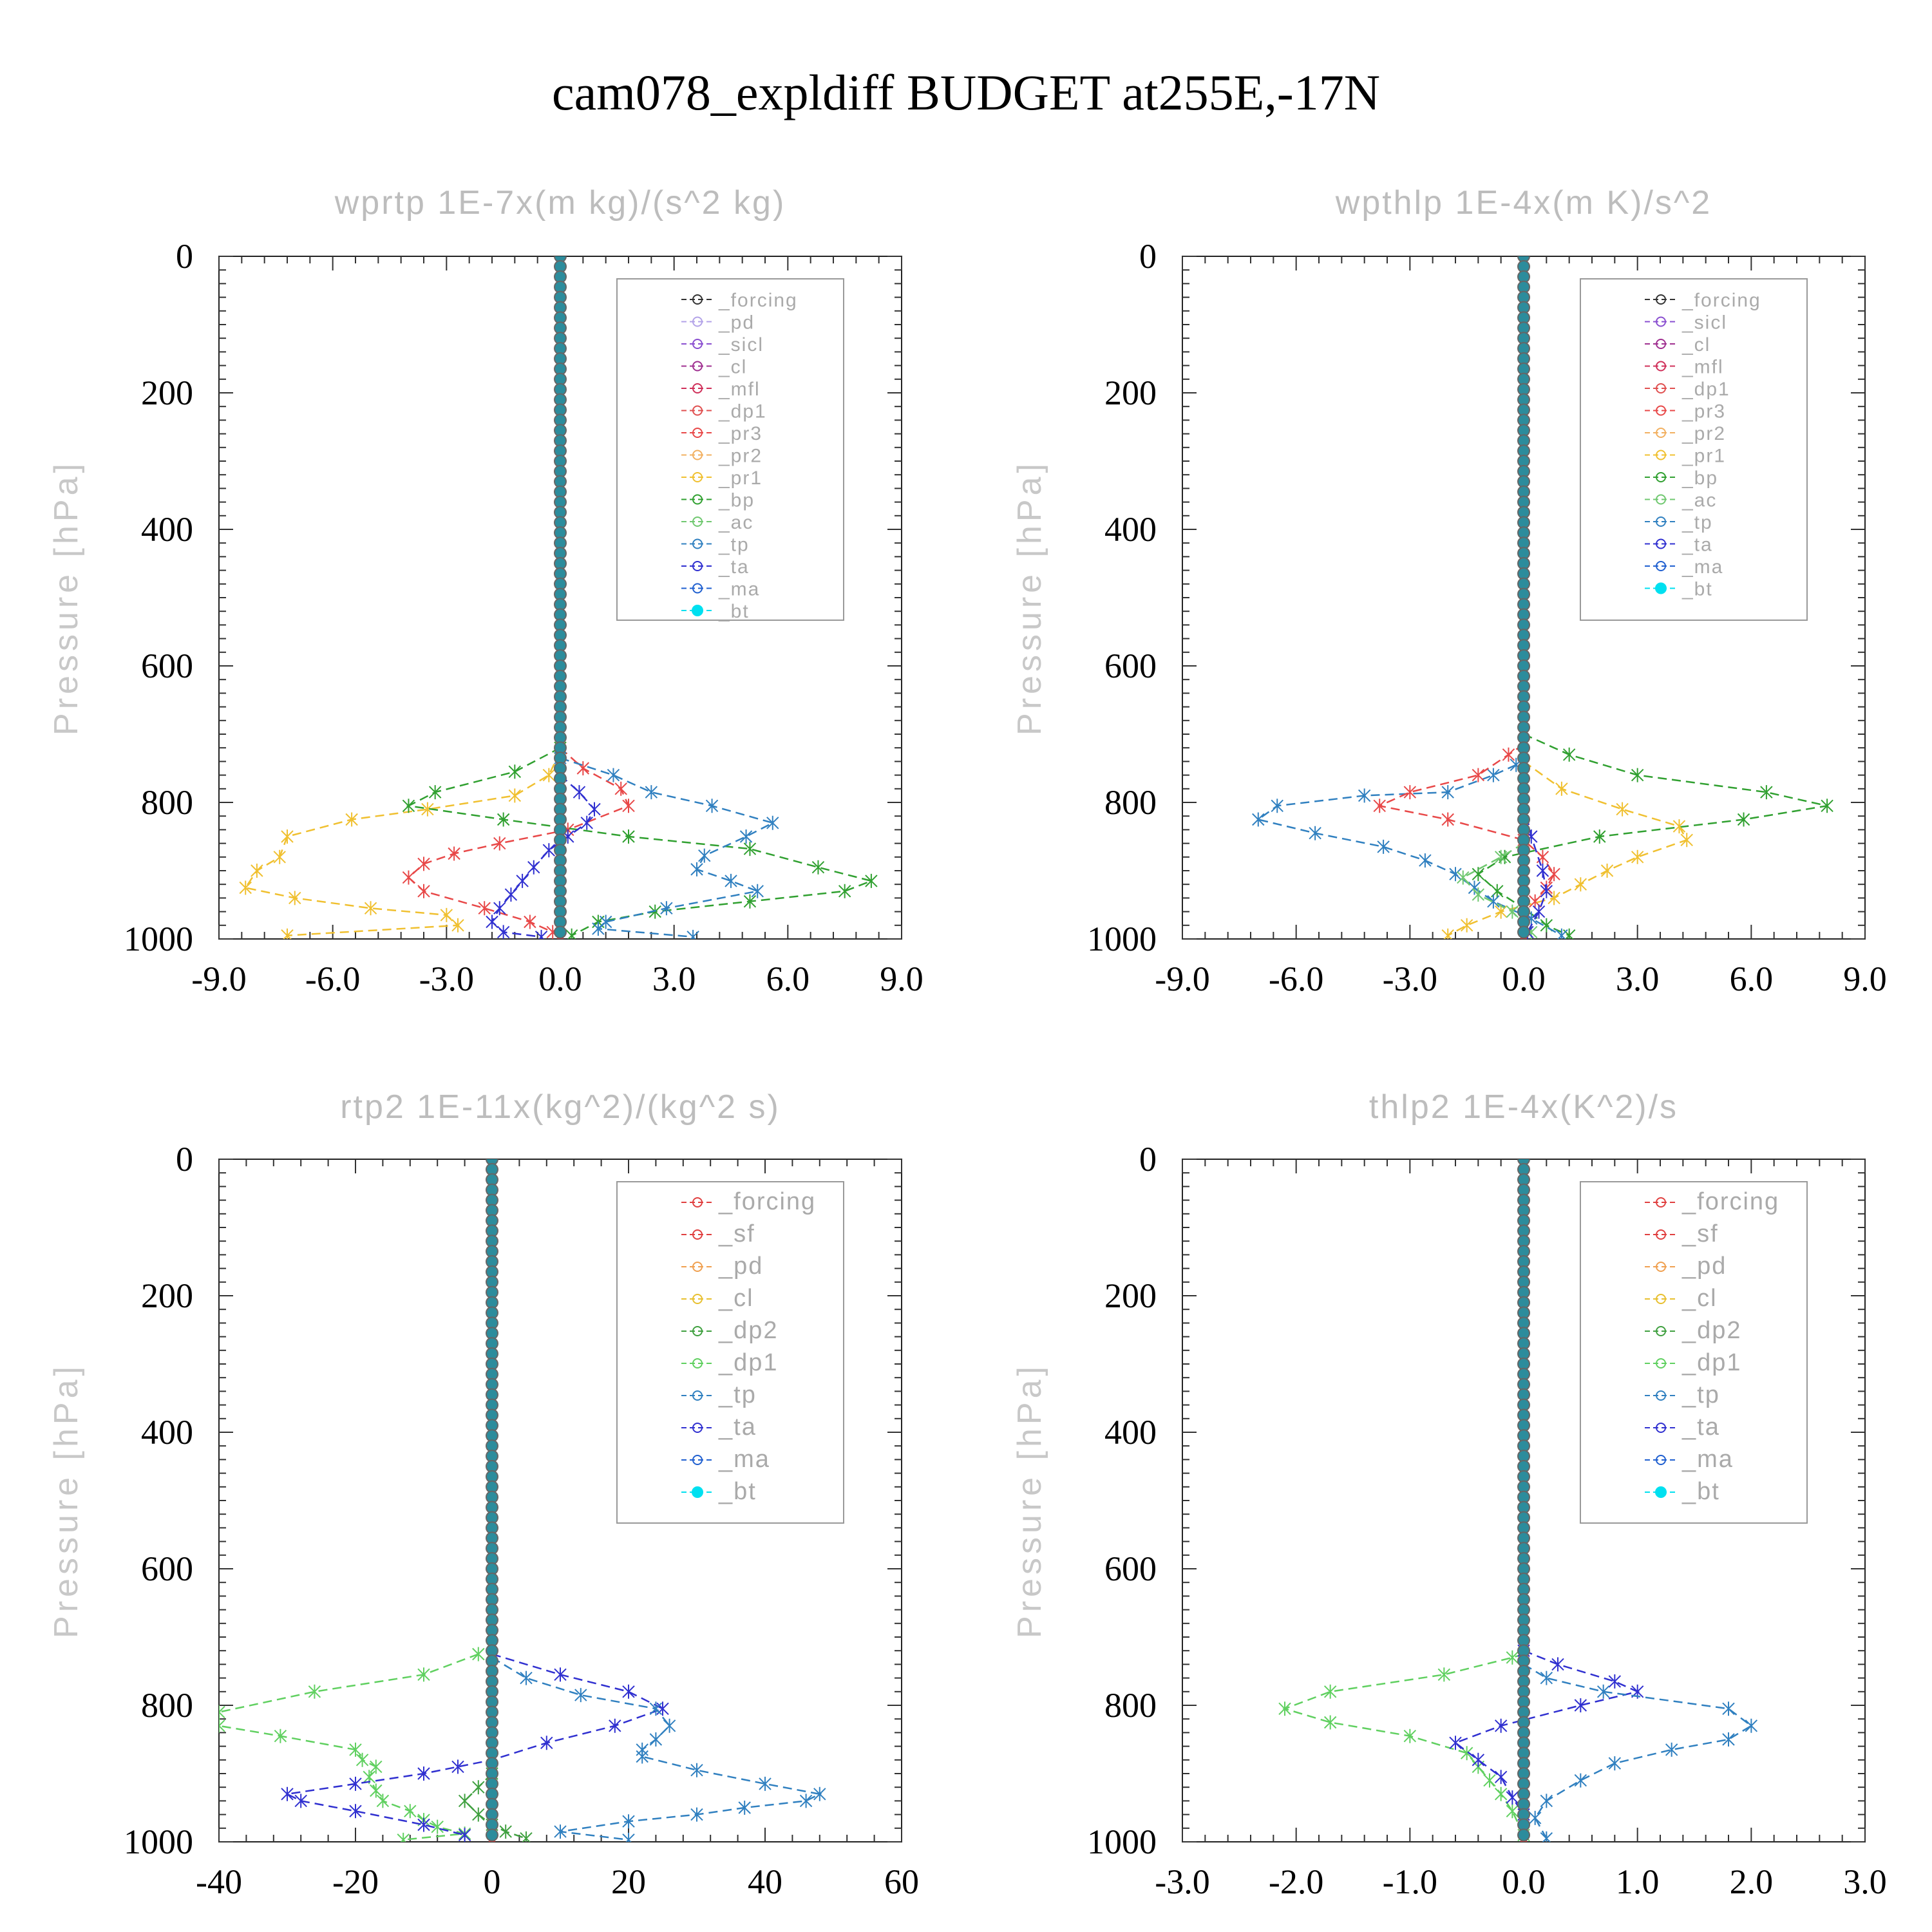 This screenshot has height=1932, width=1932. Describe the element at coordinates (1122, 939) in the screenshot. I see `y-tick-label: 1000` at that location.